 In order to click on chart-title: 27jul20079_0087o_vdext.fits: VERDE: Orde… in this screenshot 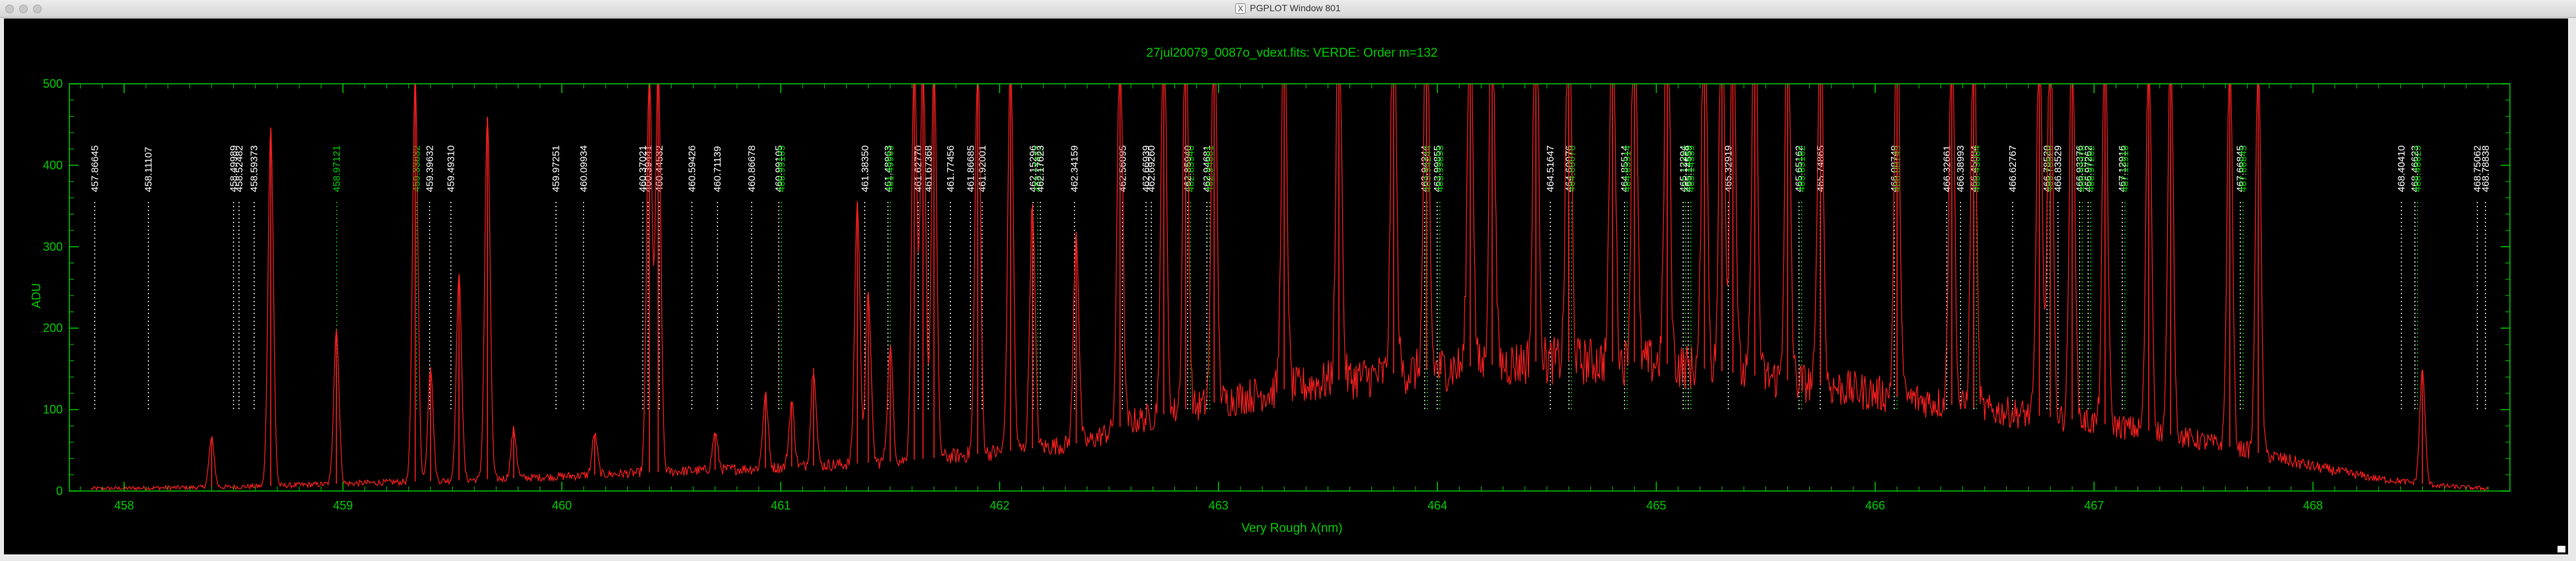, I will do `click(1292, 53)`.